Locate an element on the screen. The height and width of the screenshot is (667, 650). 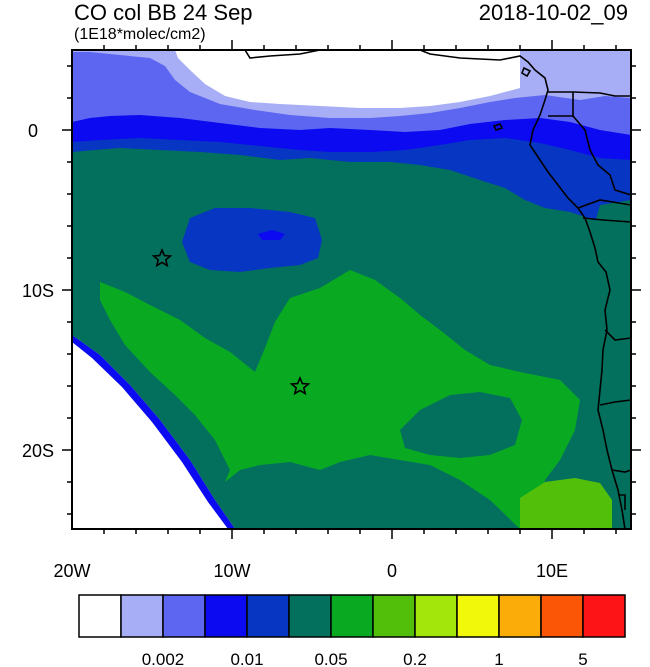
colorbar-label: 5 is located at coordinates (582, 658).